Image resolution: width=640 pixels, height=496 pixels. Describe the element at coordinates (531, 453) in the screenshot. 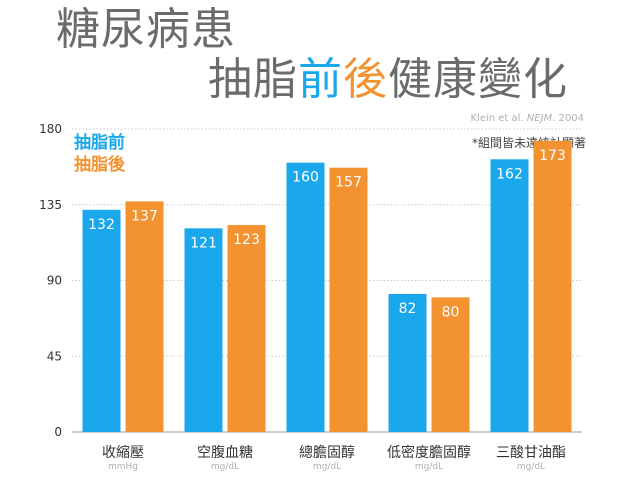

I see `x-category-label: 三酸甘油酯` at that location.